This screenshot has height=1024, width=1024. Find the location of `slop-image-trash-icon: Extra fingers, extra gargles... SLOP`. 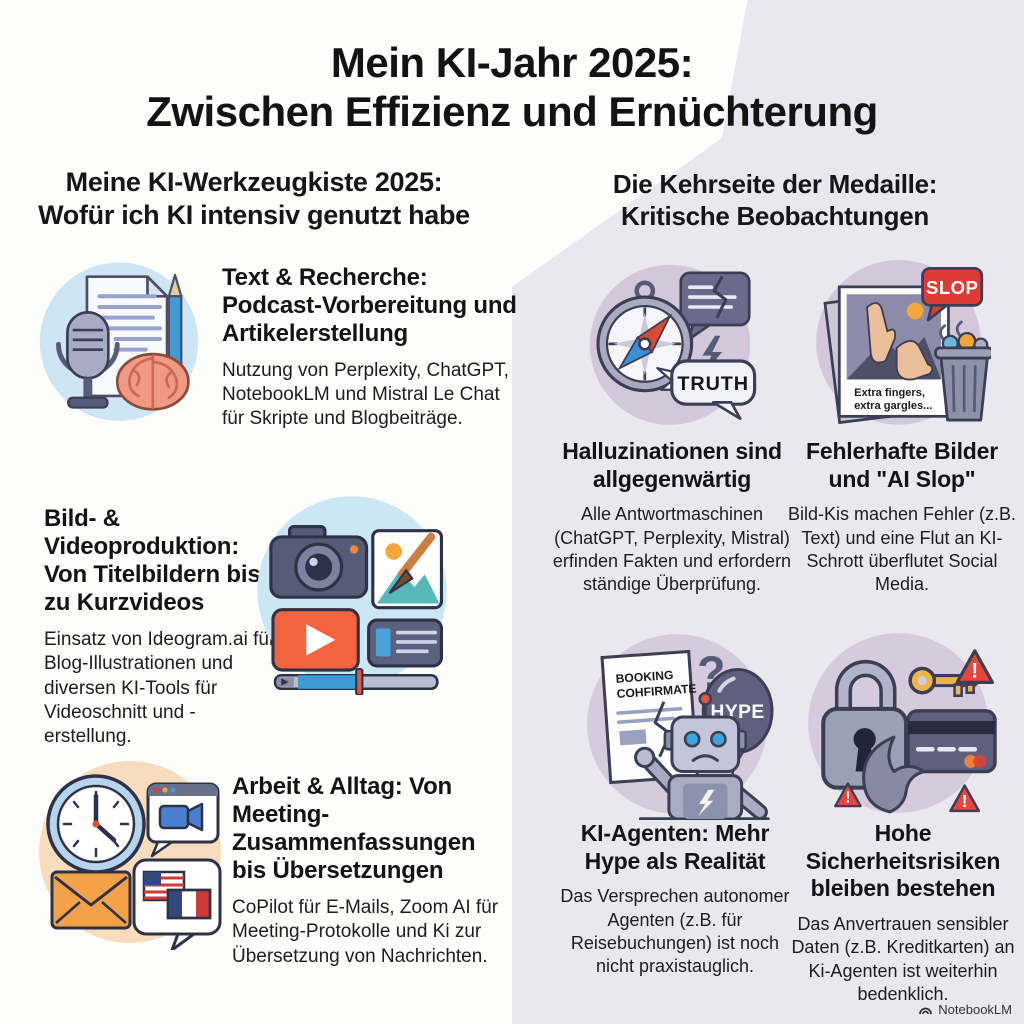

slop-image-trash-icon: Extra fingers, extra gargles... SLOP is located at coordinates (903, 342).